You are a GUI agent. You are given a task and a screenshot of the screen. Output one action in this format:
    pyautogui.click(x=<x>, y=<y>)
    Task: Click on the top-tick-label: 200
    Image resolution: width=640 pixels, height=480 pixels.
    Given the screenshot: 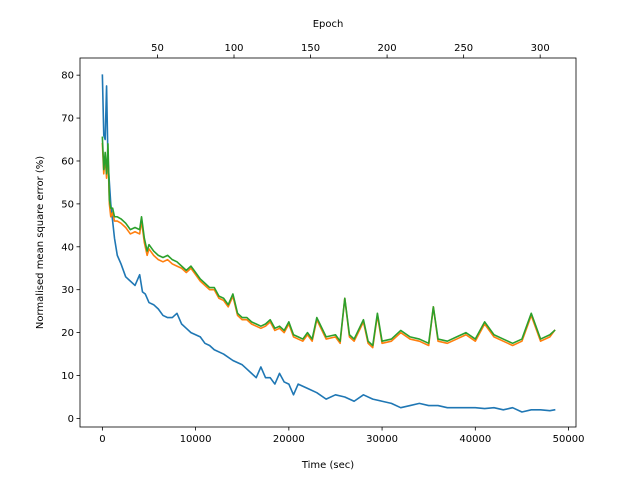 What is the action you would take?
    pyautogui.click(x=387, y=48)
    